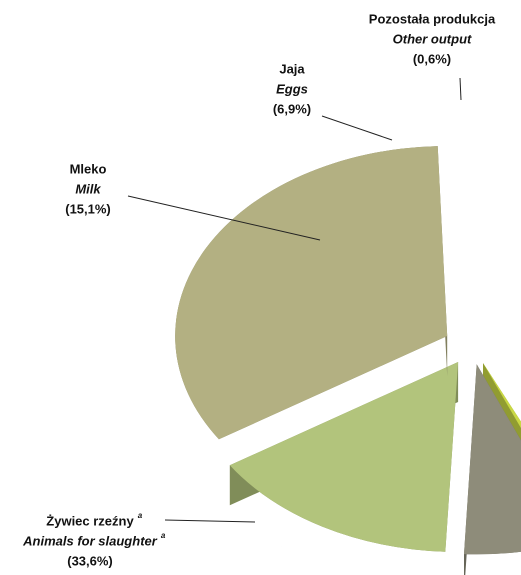 The image size is (521, 575). Describe the element at coordinates (292, 88) in the screenshot. I see `category-label-en: Eggs` at that location.